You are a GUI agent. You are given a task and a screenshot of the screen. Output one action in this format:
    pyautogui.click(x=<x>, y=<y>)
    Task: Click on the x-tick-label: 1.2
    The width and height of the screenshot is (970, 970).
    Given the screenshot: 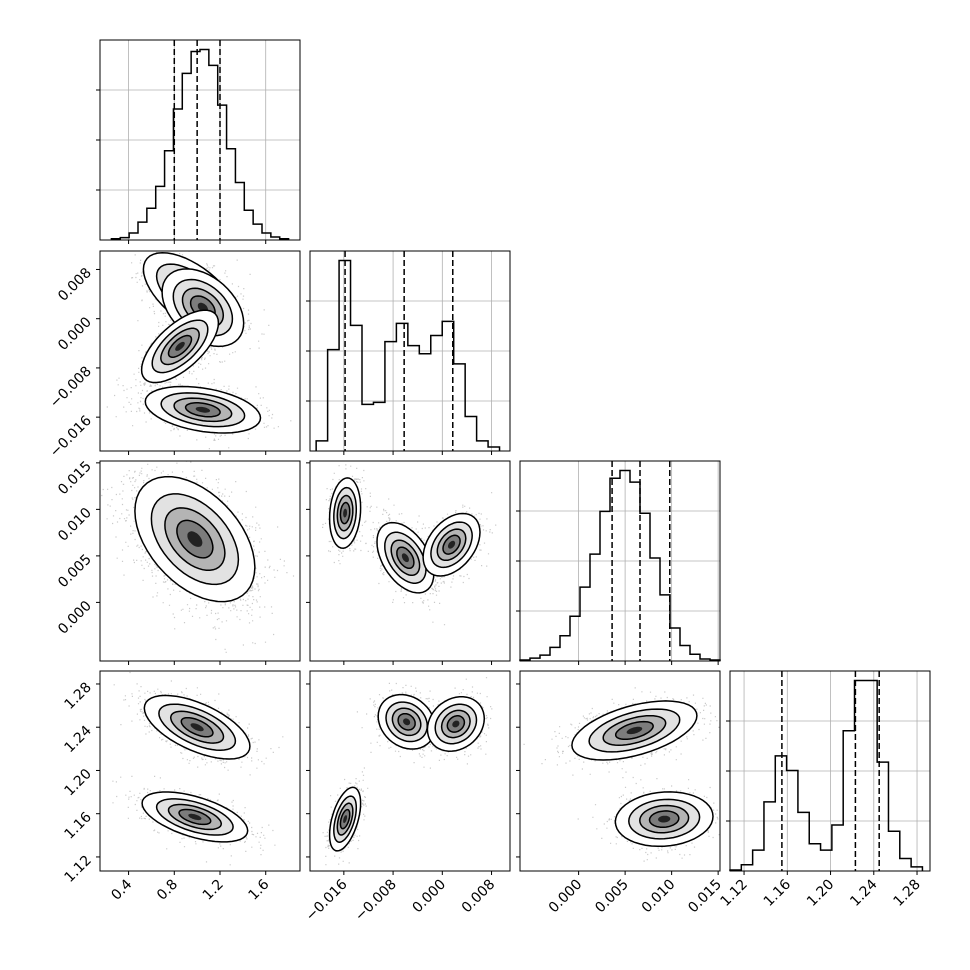 What is the action you would take?
    pyautogui.click(x=213, y=890)
    